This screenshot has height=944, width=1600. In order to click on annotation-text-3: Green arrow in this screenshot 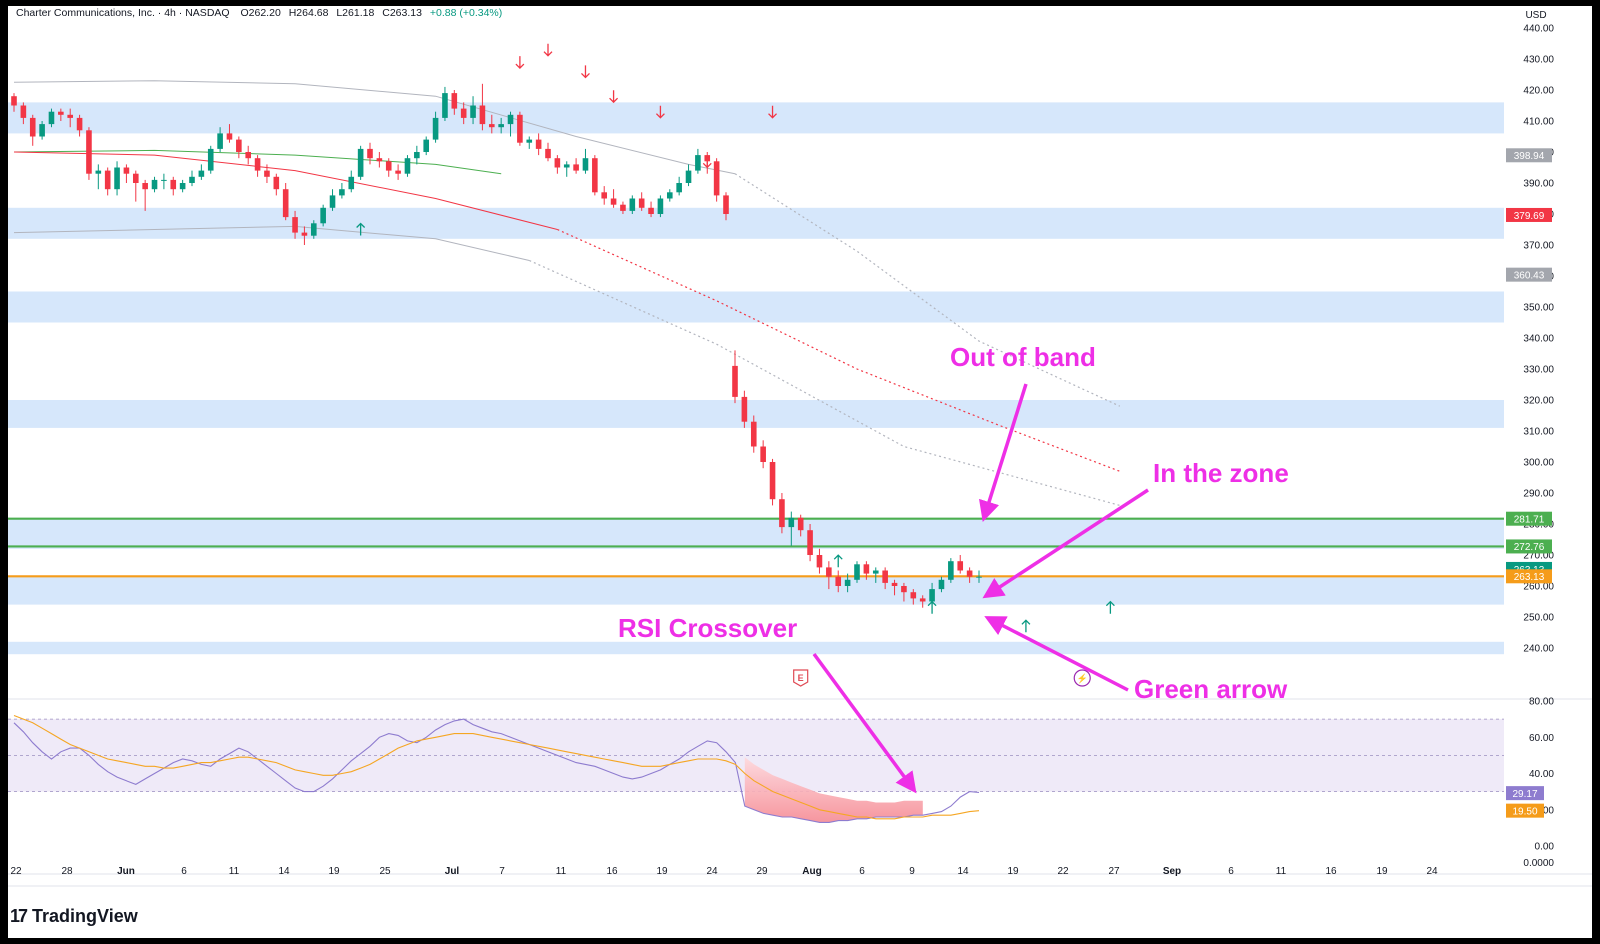, I will do `click(1211, 689)`.